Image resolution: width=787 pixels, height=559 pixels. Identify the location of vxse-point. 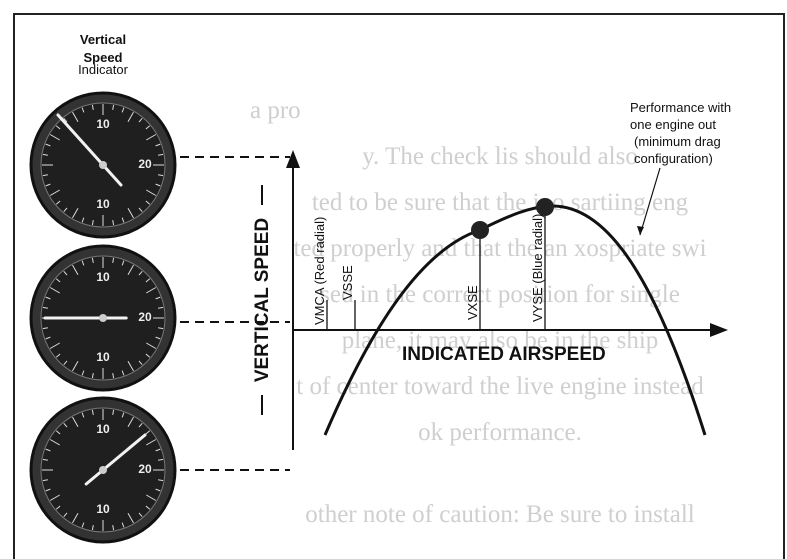
(480, 230).